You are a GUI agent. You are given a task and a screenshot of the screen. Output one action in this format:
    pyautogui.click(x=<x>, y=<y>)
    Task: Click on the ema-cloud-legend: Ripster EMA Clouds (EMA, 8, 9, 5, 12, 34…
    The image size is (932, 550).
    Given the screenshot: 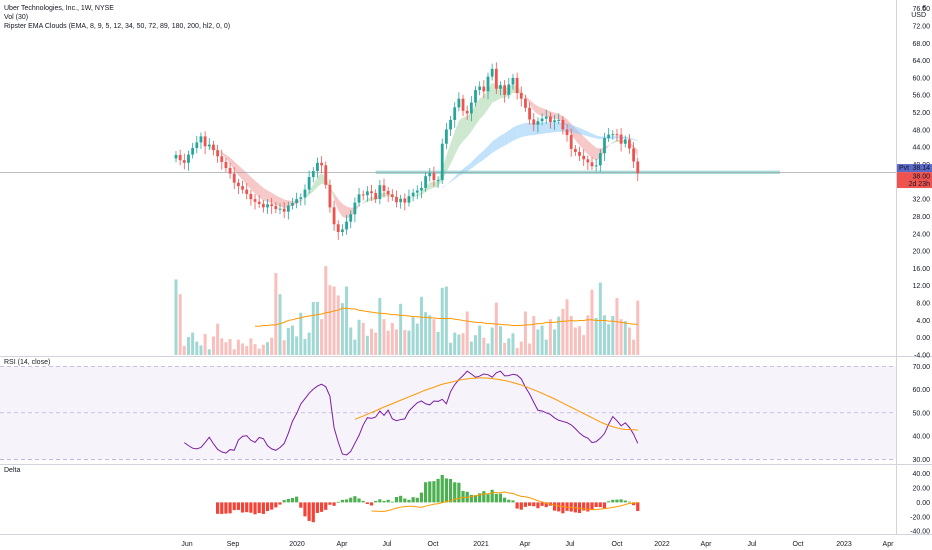 What is the action you would take?
    pyautogui.click(x=117, y=26)
    